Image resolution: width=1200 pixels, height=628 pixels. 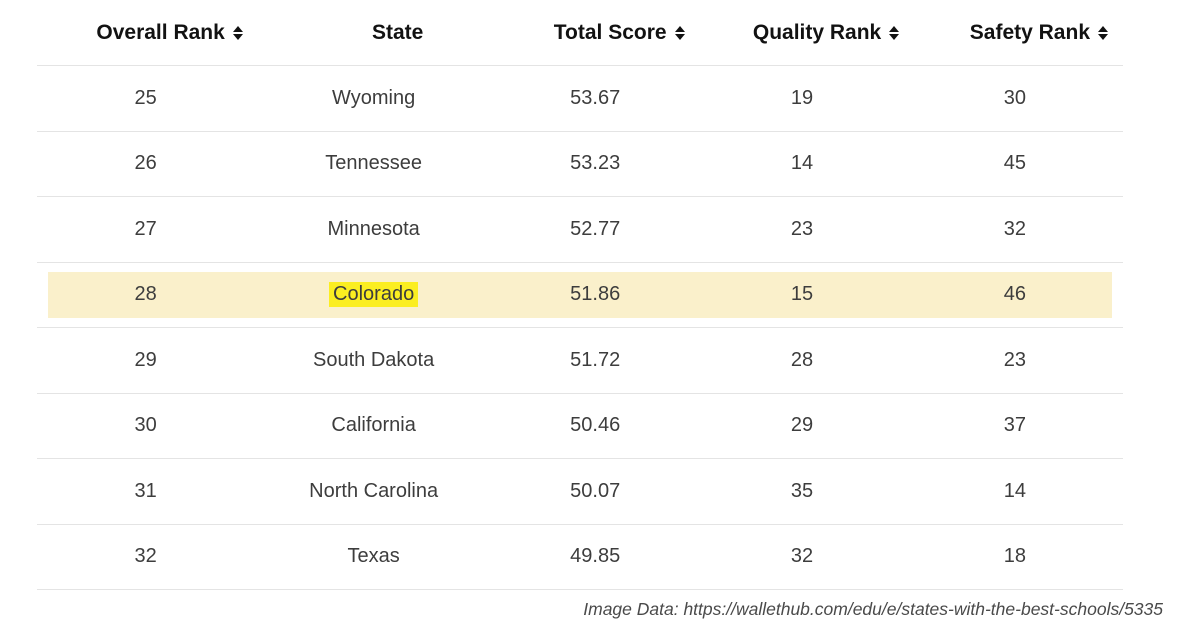 What do you see at coordinates (145, 490) in the screenshot?
I see `cell-overall-rank: 31` at bounding box center [145, 490].